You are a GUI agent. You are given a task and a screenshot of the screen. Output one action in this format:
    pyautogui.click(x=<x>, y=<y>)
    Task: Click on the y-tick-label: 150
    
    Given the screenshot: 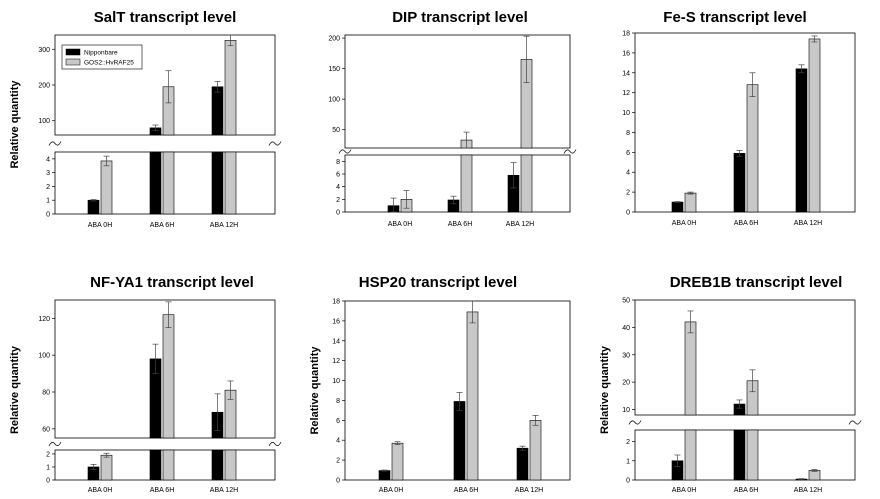 What is the action you would take?
    pyautogui.click(x=334, y=69)
    